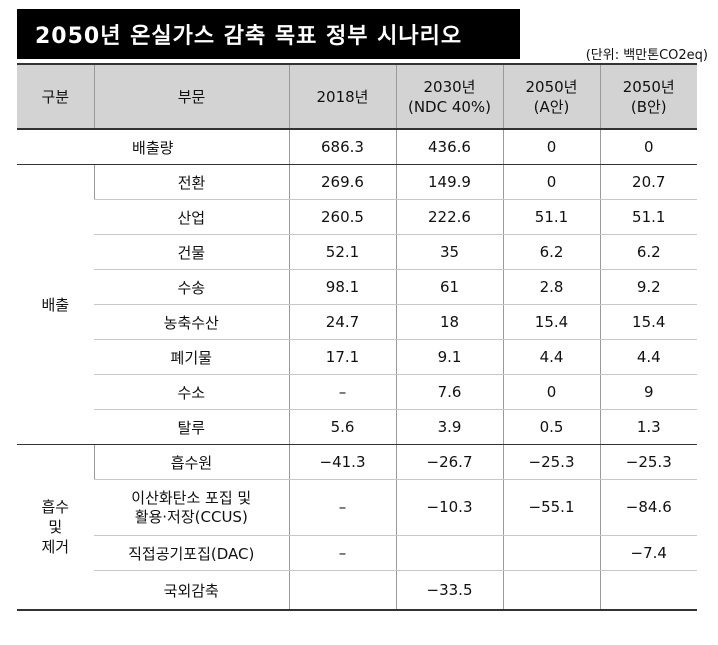  I want to click on table-row: 국외감축 −33.5, so click(357, 590).